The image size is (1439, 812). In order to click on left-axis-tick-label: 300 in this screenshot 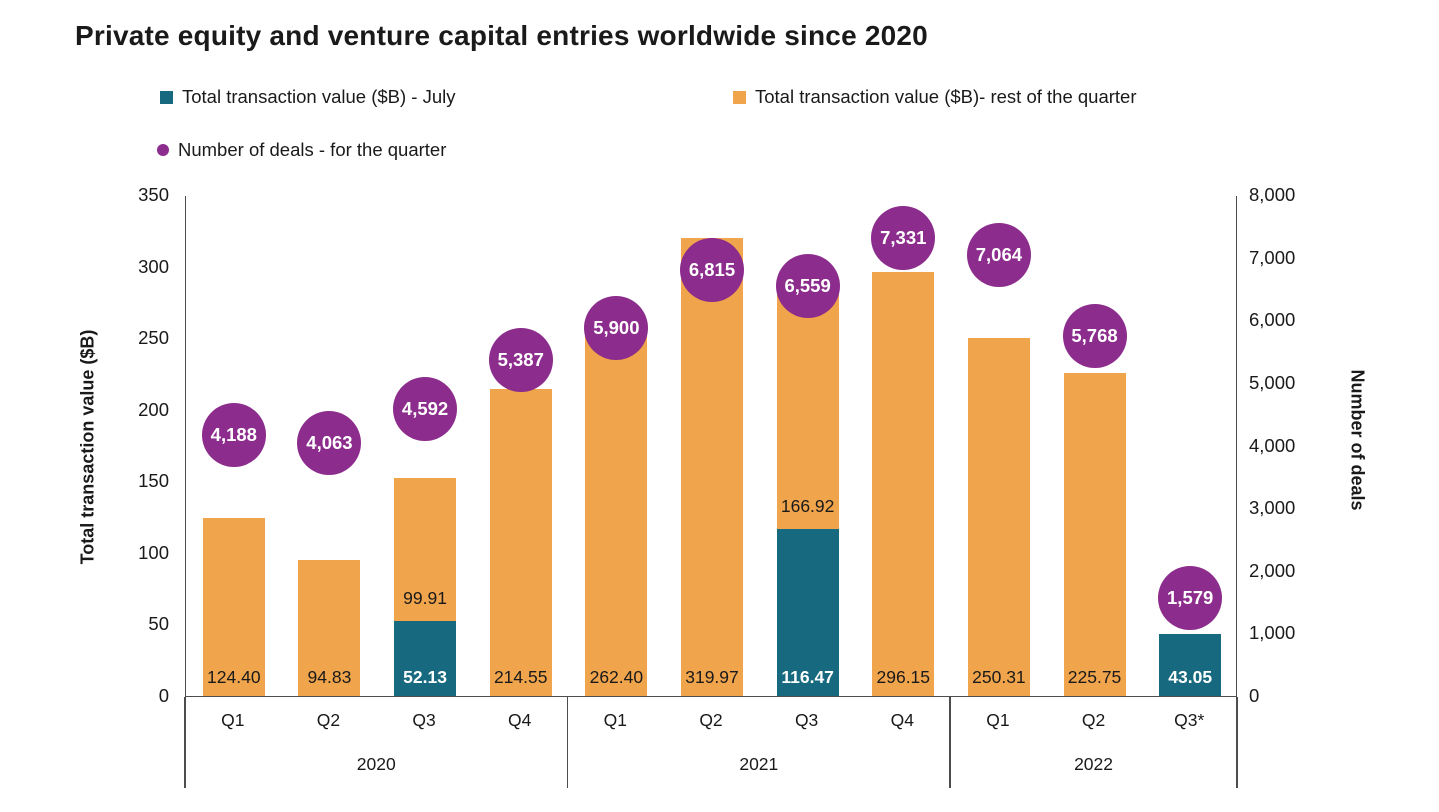, I will do `click(153, 266)`.